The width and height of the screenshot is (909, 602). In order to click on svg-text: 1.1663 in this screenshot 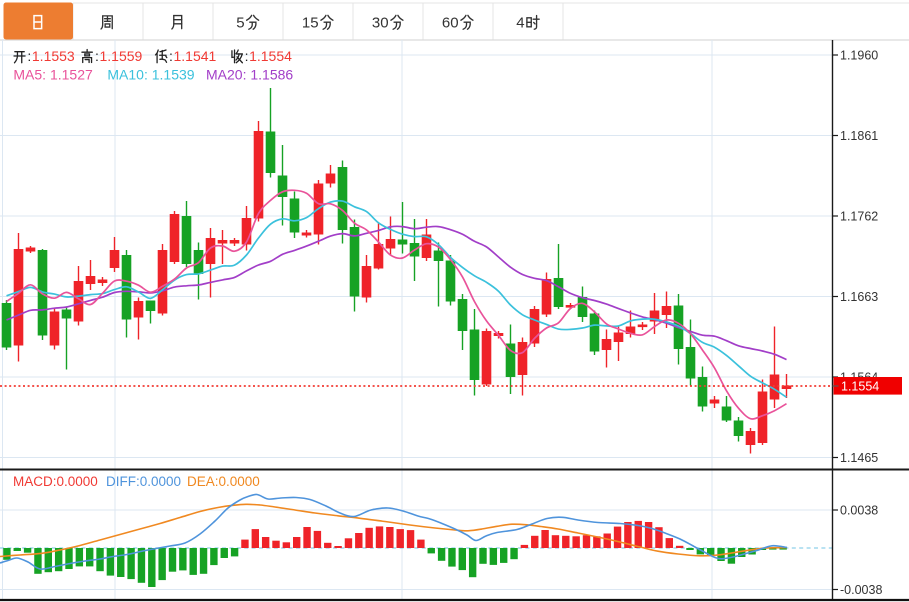, I will do `click(859, 297)`.